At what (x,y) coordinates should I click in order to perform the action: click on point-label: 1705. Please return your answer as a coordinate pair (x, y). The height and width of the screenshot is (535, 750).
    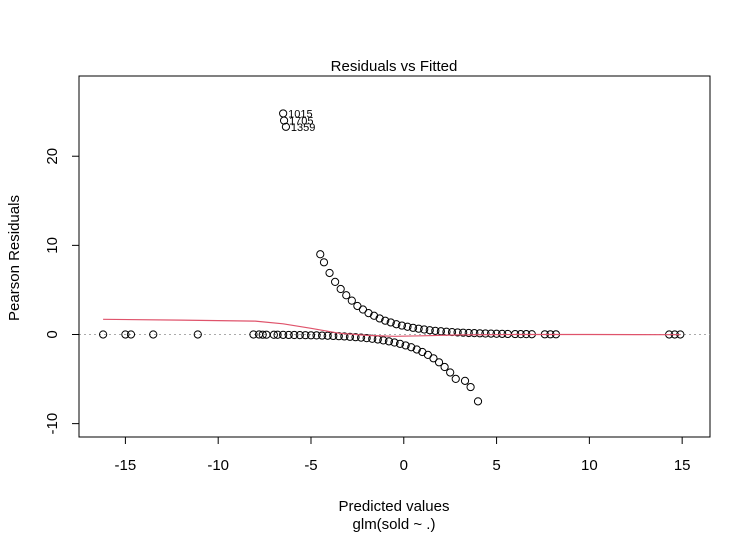
    Looking at the image, I should click on (301, 122).